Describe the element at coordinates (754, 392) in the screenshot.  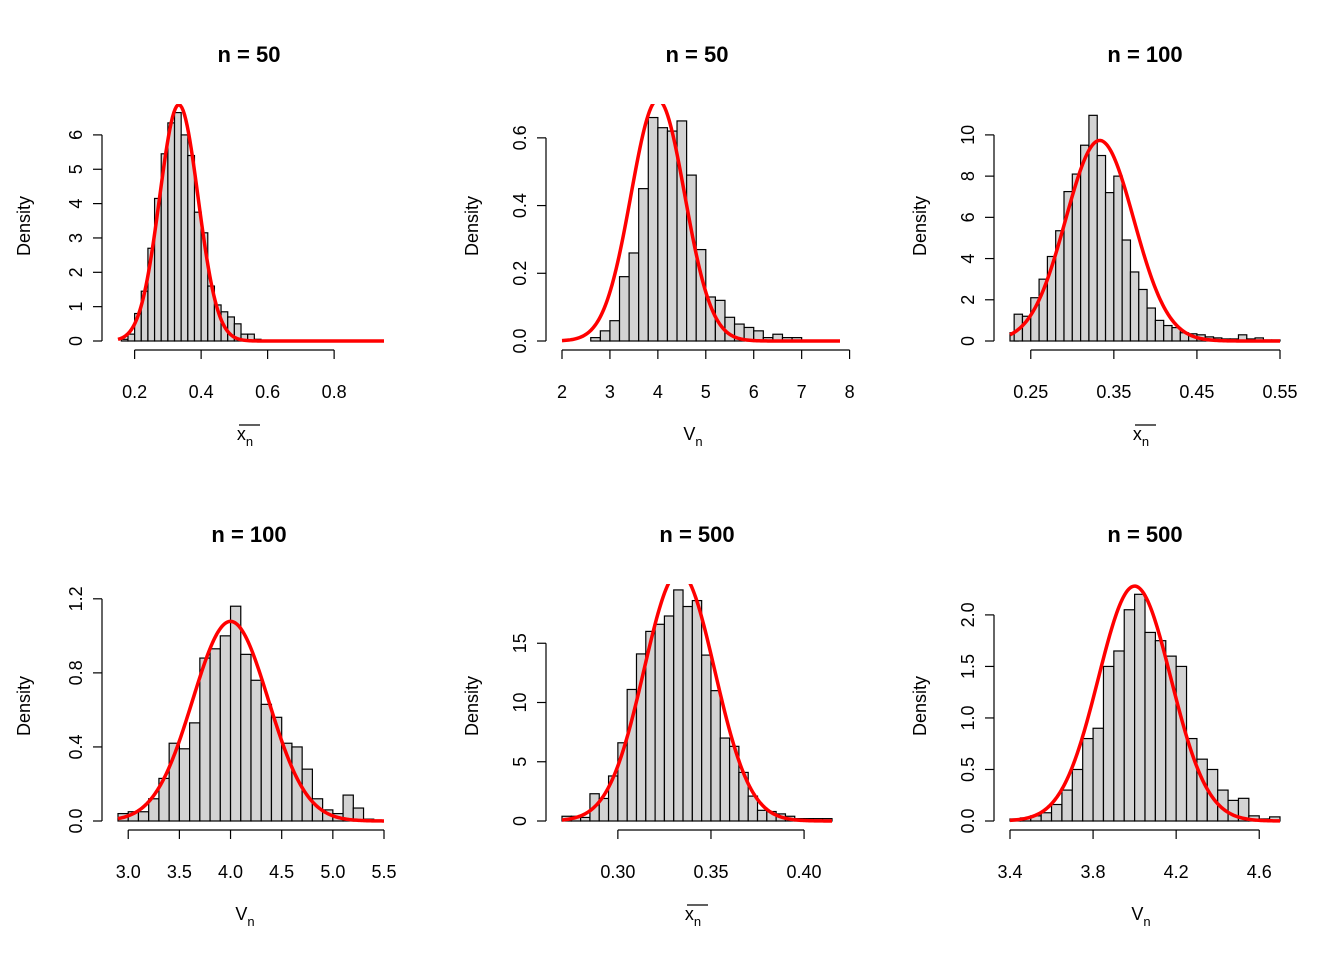
I see `x-tick-label: 6` at that location.